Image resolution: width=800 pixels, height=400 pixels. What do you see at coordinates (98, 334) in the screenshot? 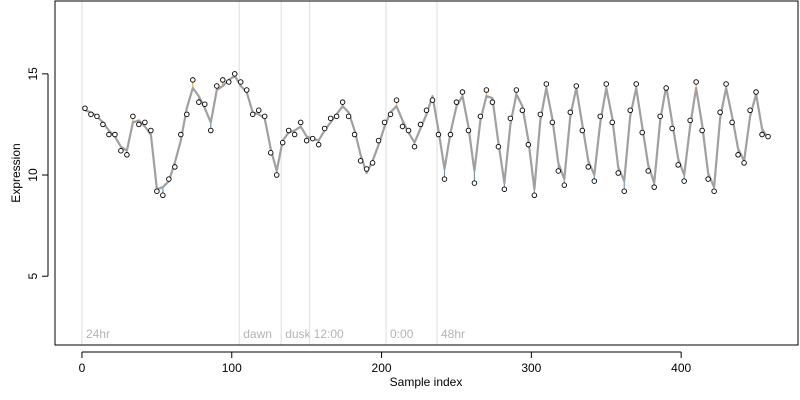
I see `marker-label: 24hr` at bounding box center [98, 334].